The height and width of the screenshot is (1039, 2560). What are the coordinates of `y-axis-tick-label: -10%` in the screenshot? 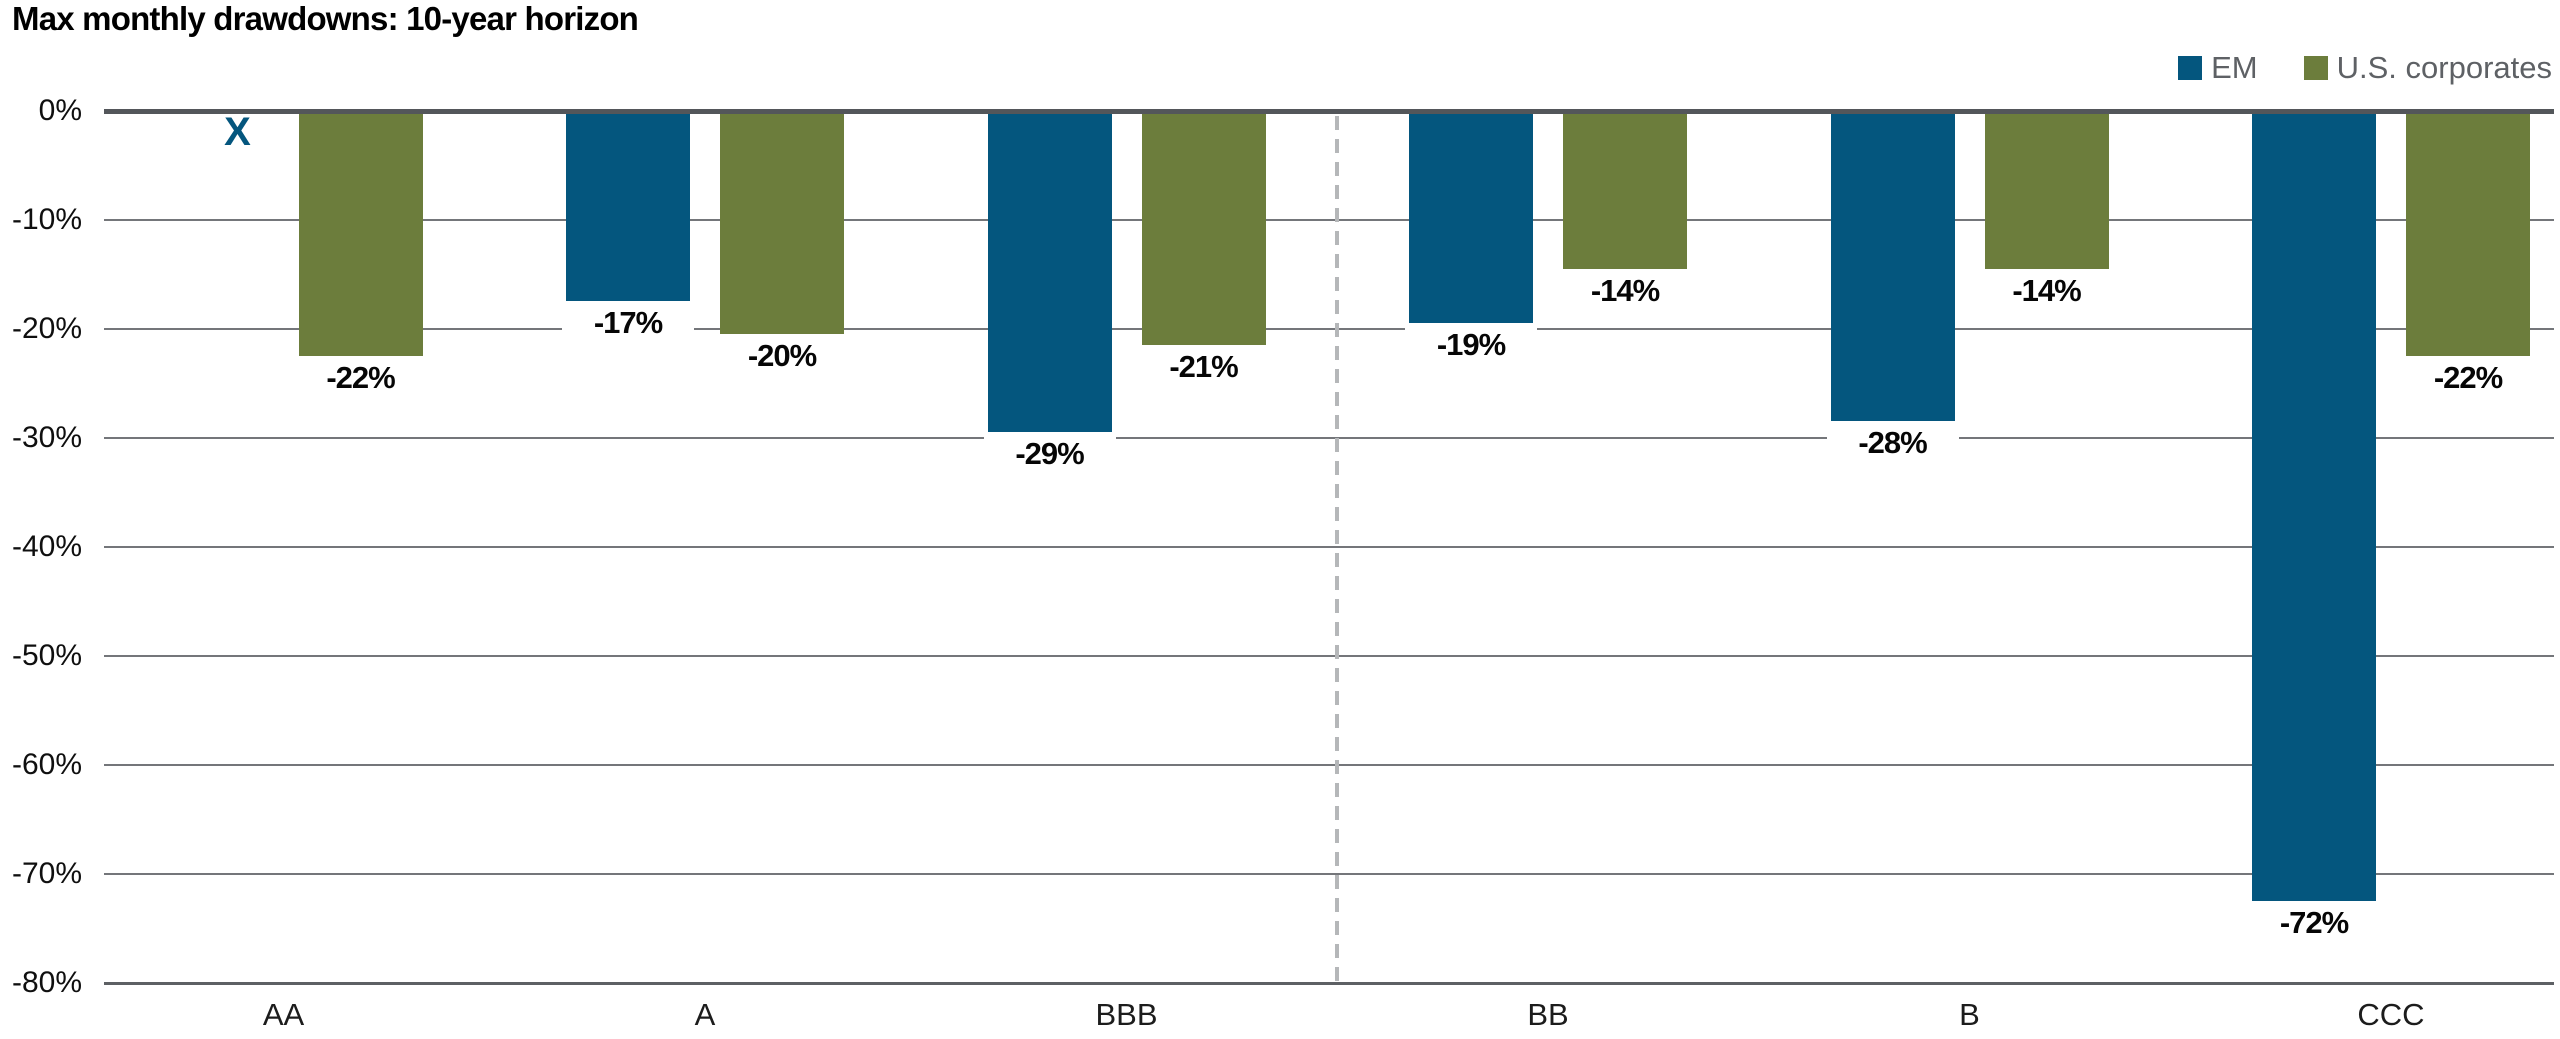 It's located at (46, 219).